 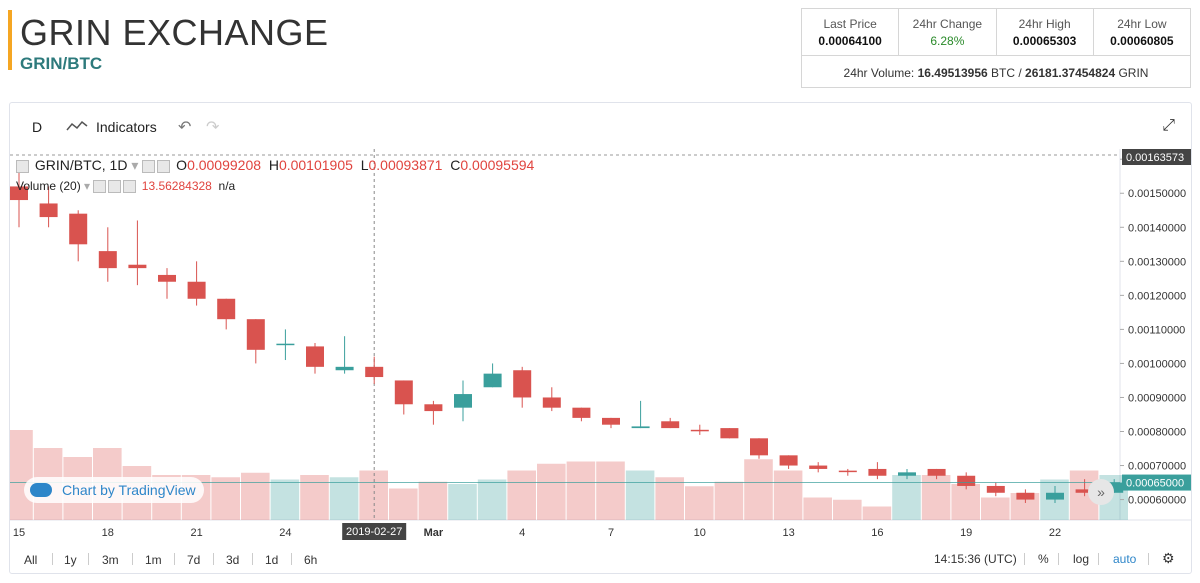 I want to click on stat-24h-change: 24hr Change 6.28%, so click(x=948, y=32).